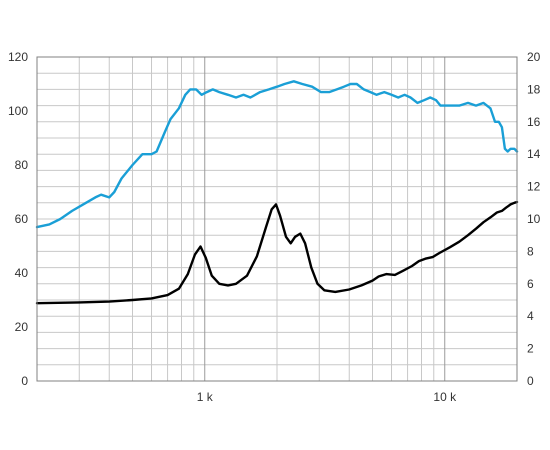 The height and width of the screenshot is (450, 550). Describe the element at coordinates (530, 251) in the screenshot. I see `y-right-tick-label: 8` at that location.